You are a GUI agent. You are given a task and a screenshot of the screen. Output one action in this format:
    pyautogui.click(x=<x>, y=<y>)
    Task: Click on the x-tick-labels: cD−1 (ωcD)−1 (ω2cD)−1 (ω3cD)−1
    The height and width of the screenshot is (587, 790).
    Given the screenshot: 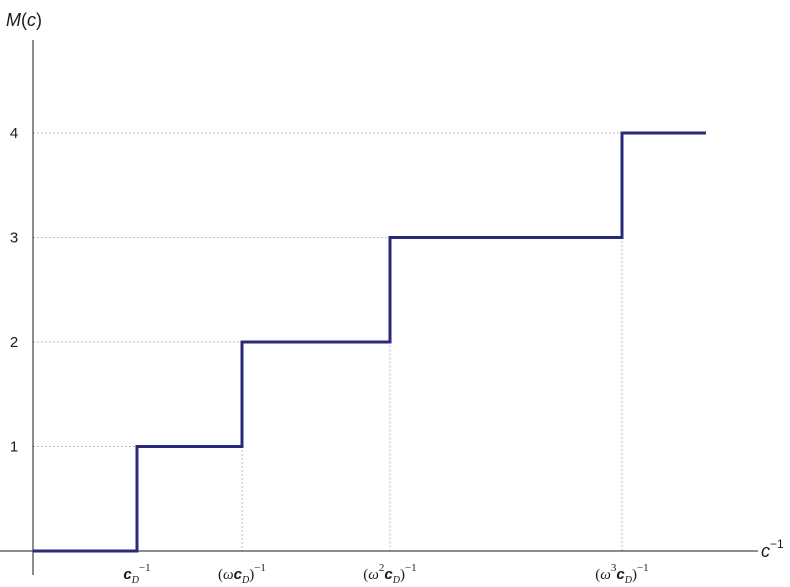 What is the action you would take?
    pyautogui.click(x=385, y=574)
    